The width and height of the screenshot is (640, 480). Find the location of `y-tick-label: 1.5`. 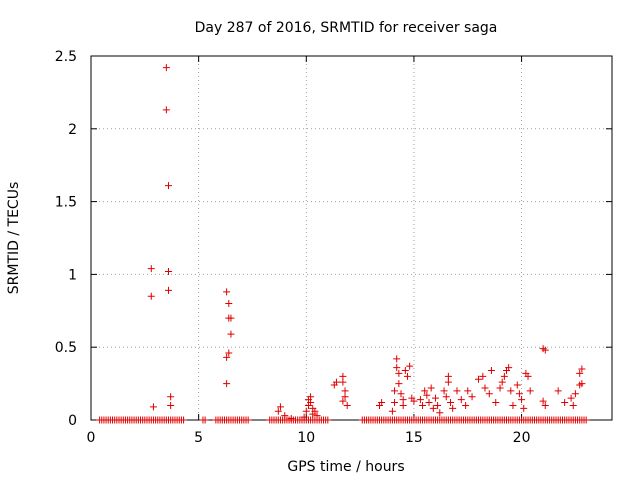

y-tick-label: 1.5 is located at coordinates (66, 203).